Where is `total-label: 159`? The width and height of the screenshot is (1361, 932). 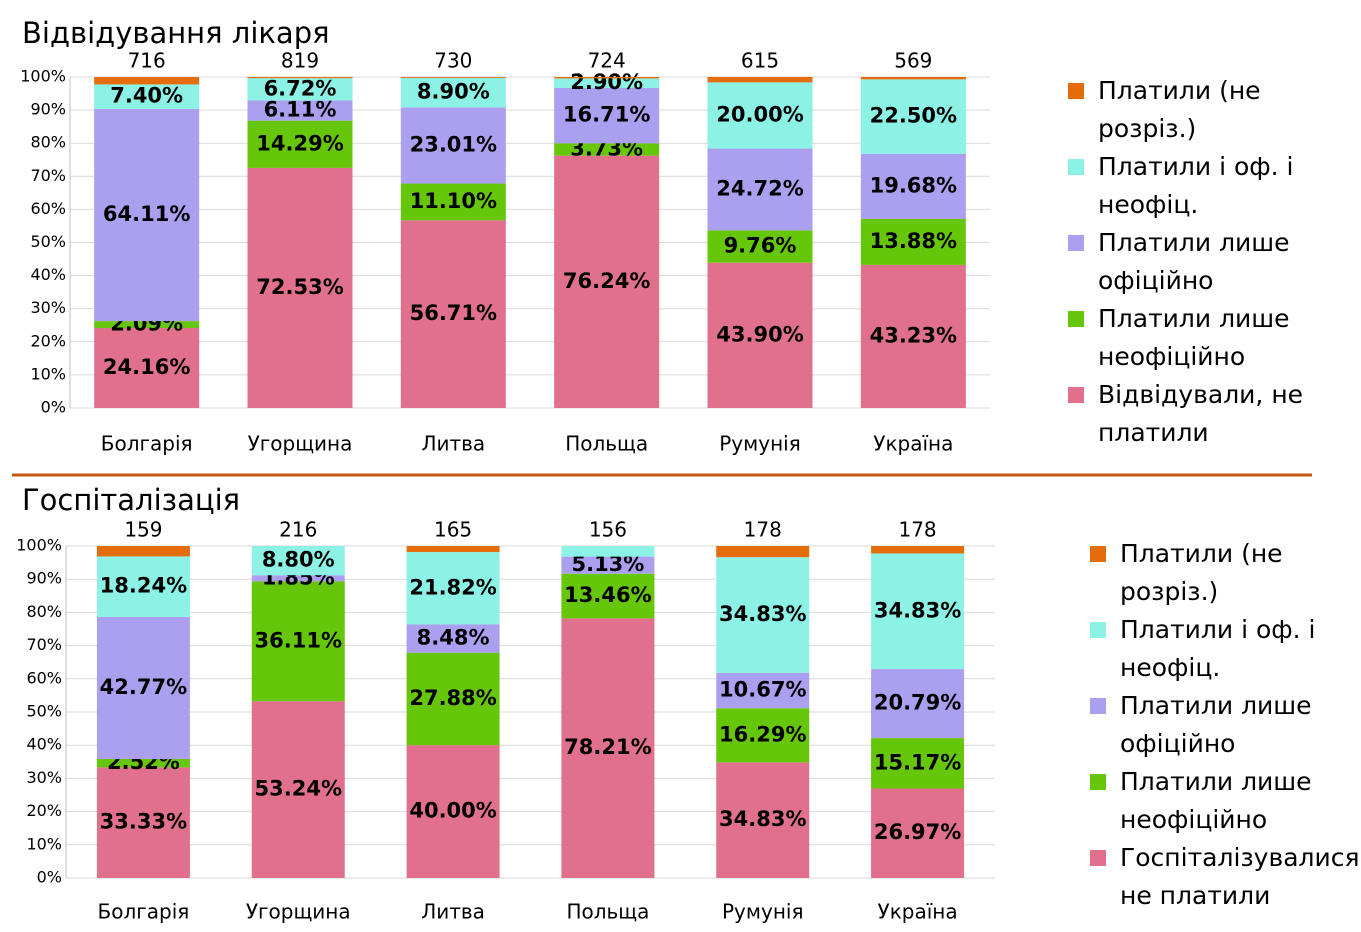 total-label: 159 is located at coordinates (143, 530).